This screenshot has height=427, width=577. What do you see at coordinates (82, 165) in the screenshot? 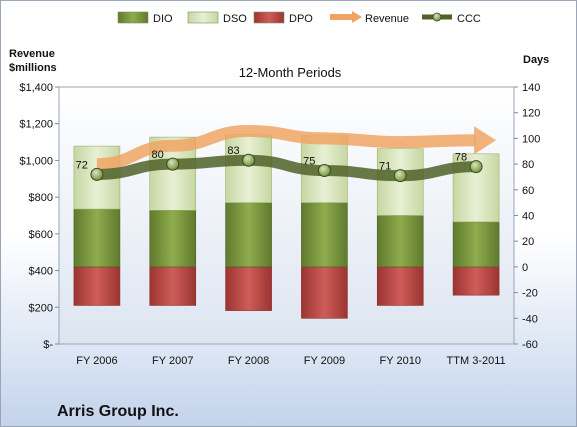
I see `ccc-data-label: 72` at bounding box center [82, 165].